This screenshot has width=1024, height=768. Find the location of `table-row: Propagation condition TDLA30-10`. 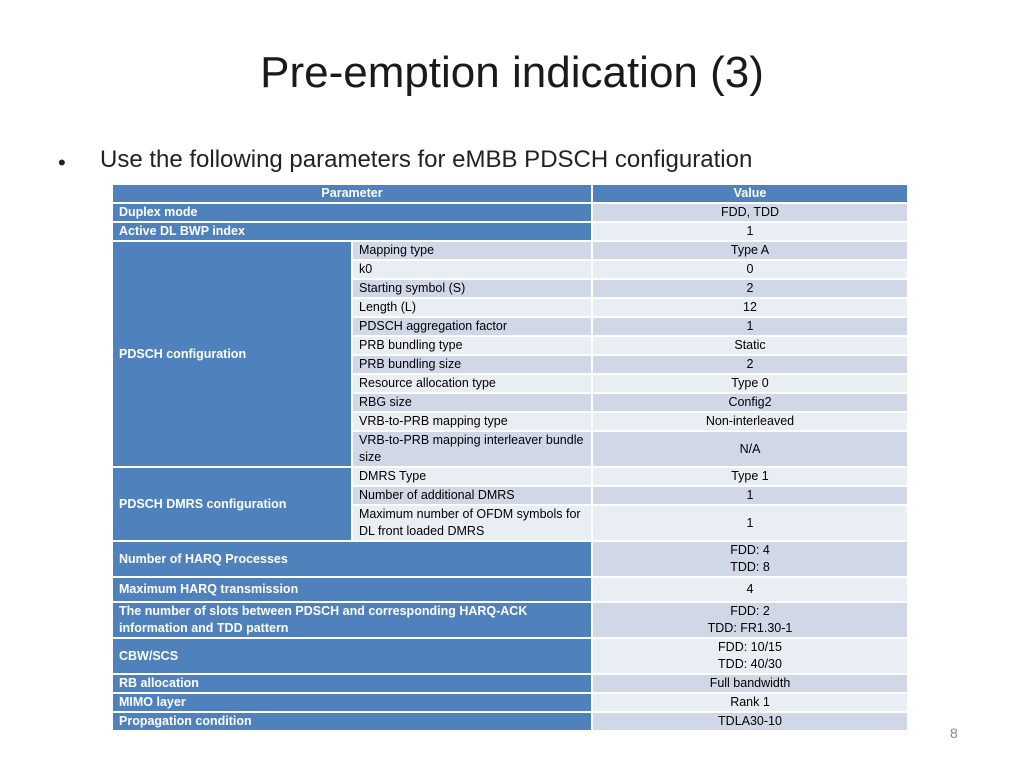

table-row: Propagation condition TDLA30-10 is located at coordinates (510, 721).